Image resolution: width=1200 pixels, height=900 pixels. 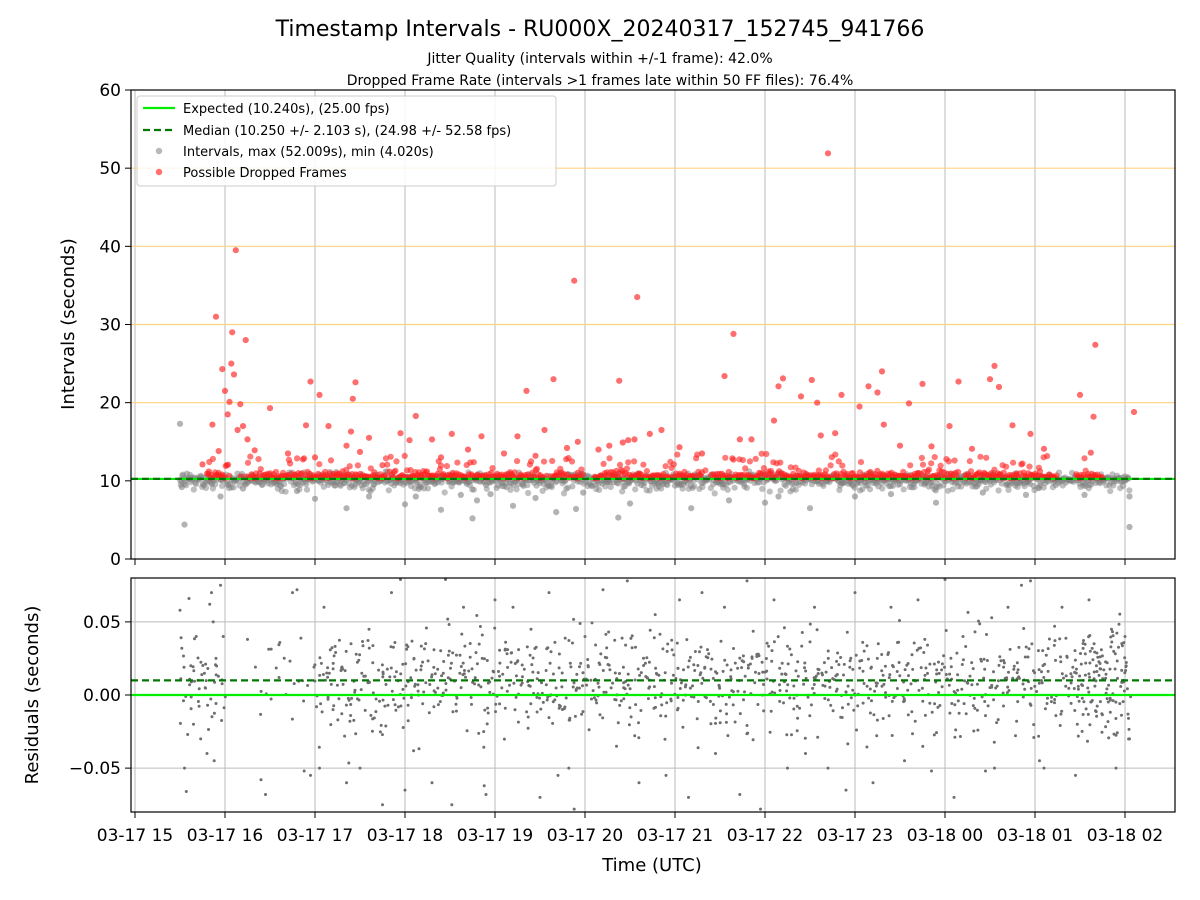 What do you see at coordinates (405, 836) in the screenshot?
I see `xtick-label-3: 03-17 18` at bounding box center [405, 836].